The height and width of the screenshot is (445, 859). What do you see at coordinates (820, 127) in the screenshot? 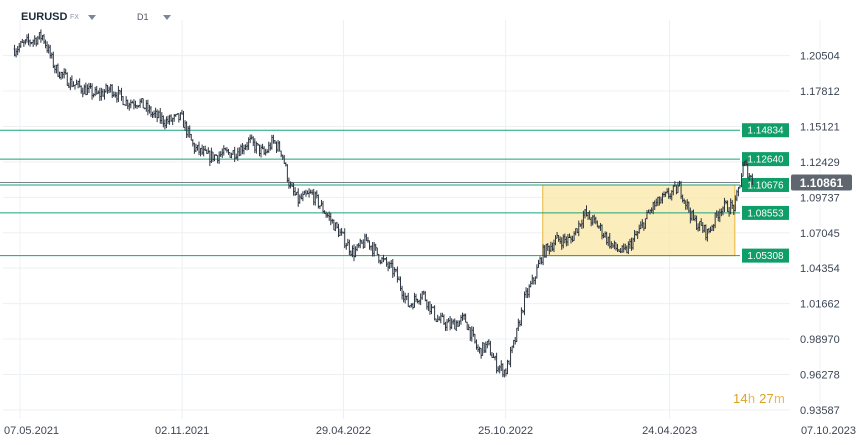
I see `y-tick-label: 1.15121` at bounding box center [820, 127].